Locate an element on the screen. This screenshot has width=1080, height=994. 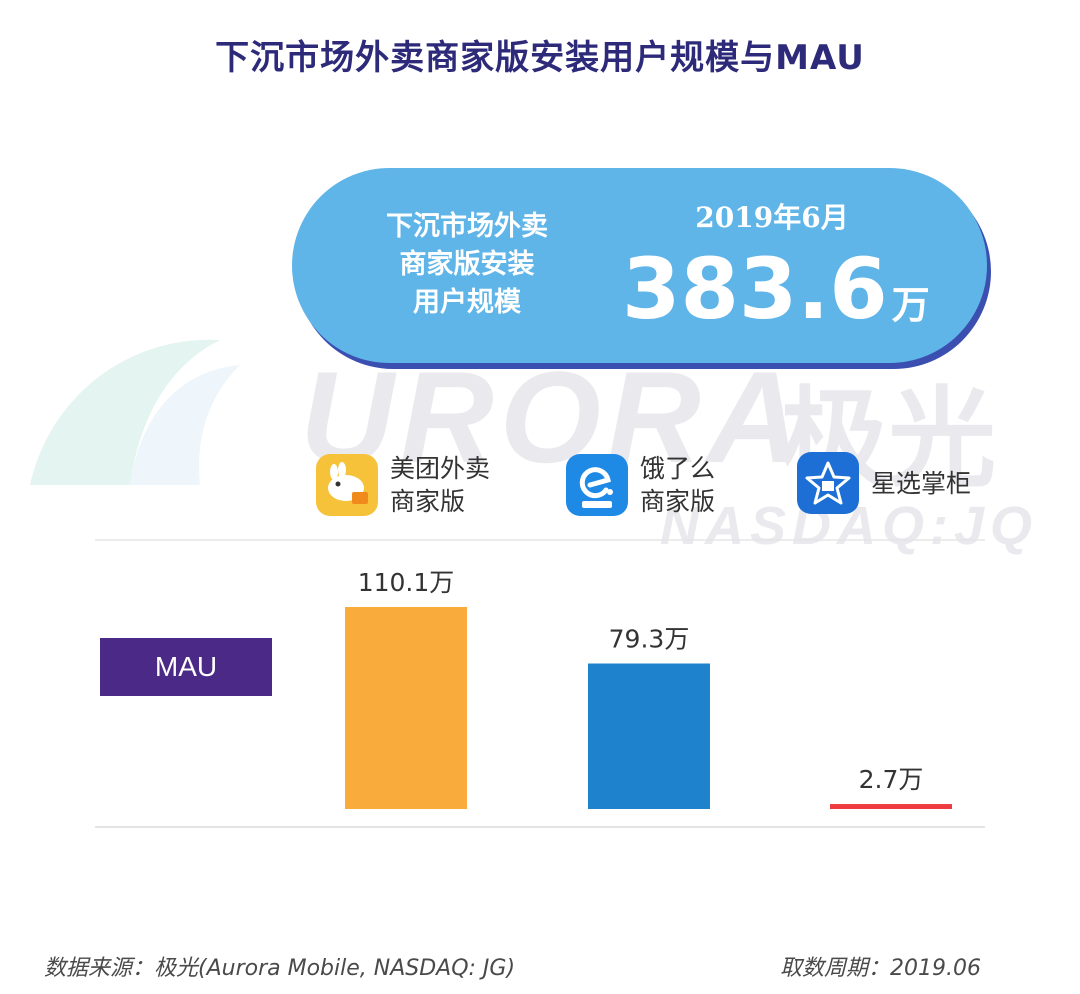
legend-app-name: 饿了么 商家版 is located at coordinates (677, 485).